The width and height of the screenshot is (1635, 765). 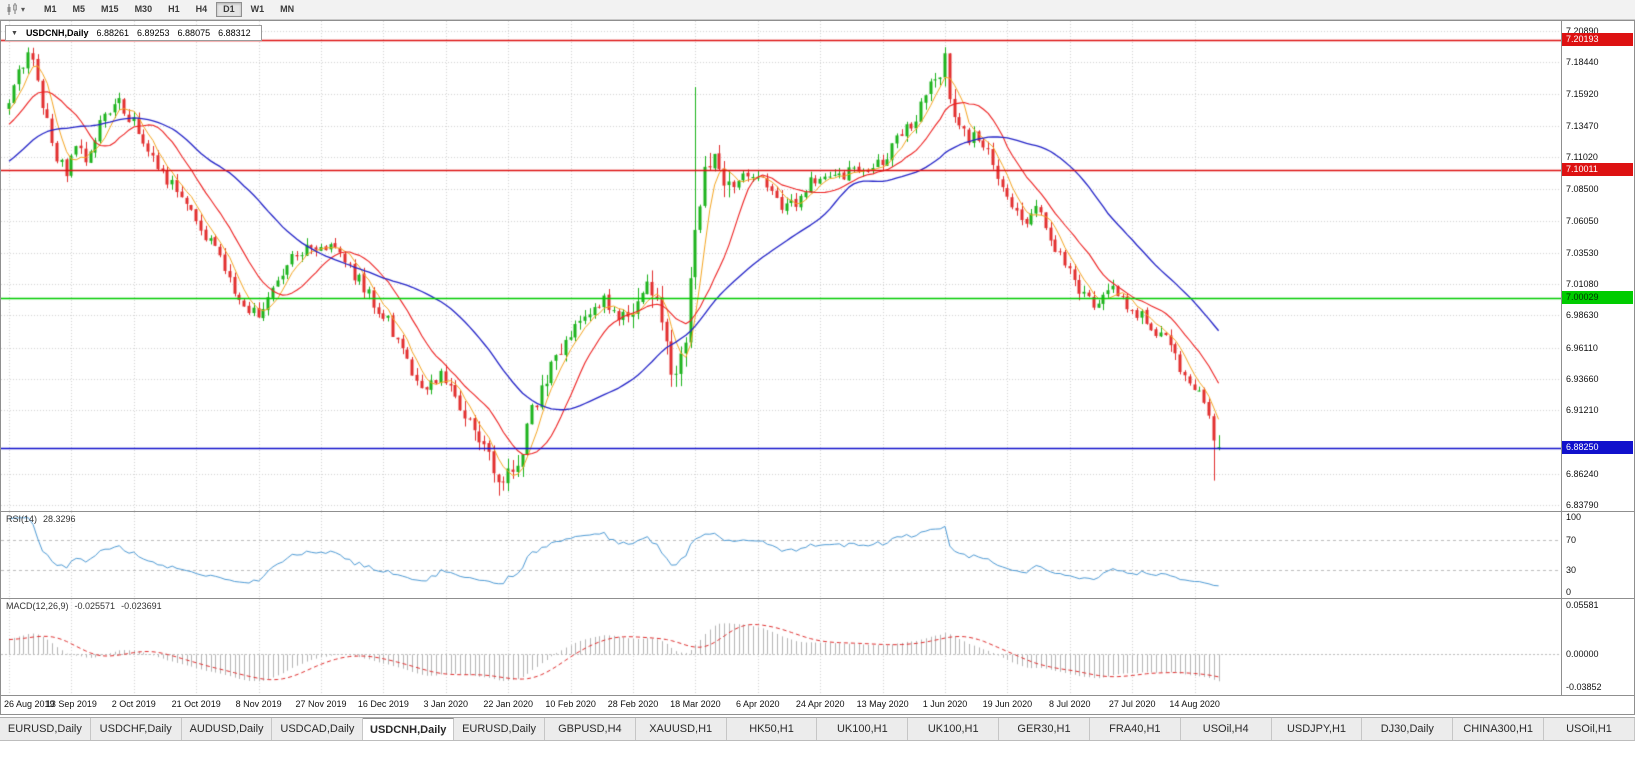 What do you see at coordinates (1582, 31) in the screenshot?
I see `price-axis-label: 7.20890` at bounding box center [1582, 31].